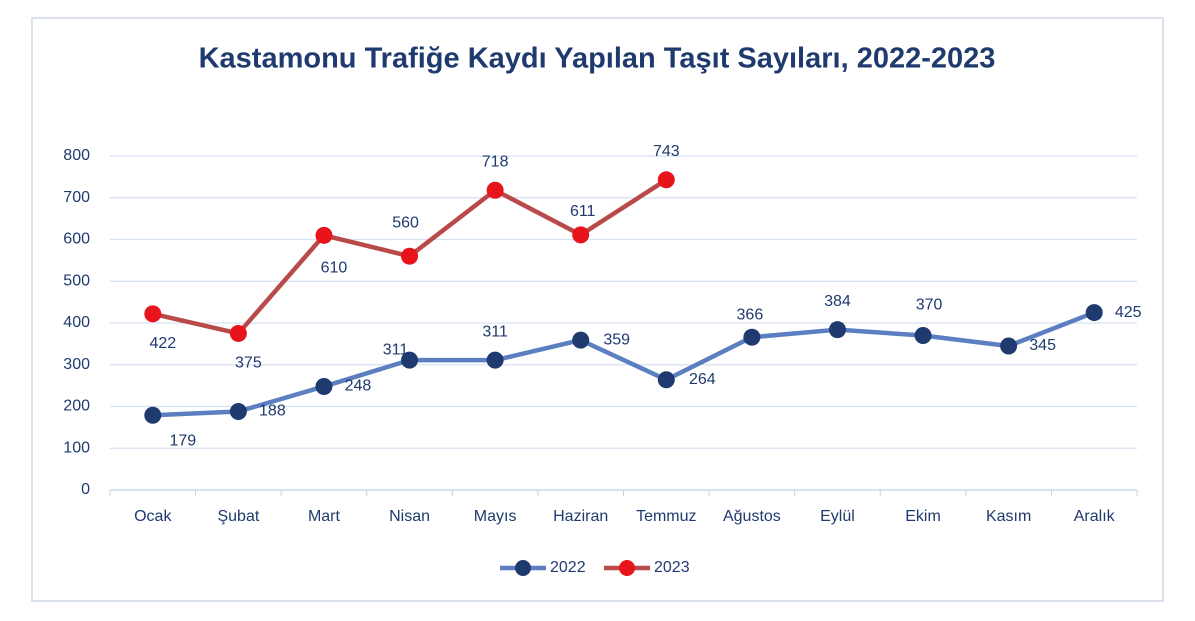 Image resolution: width=1195 pixels, height=621 pixels. What do you see at coordinates (358, 386) in the screenshot?
I see `data-label: 248` at bounding box center [358, 386].